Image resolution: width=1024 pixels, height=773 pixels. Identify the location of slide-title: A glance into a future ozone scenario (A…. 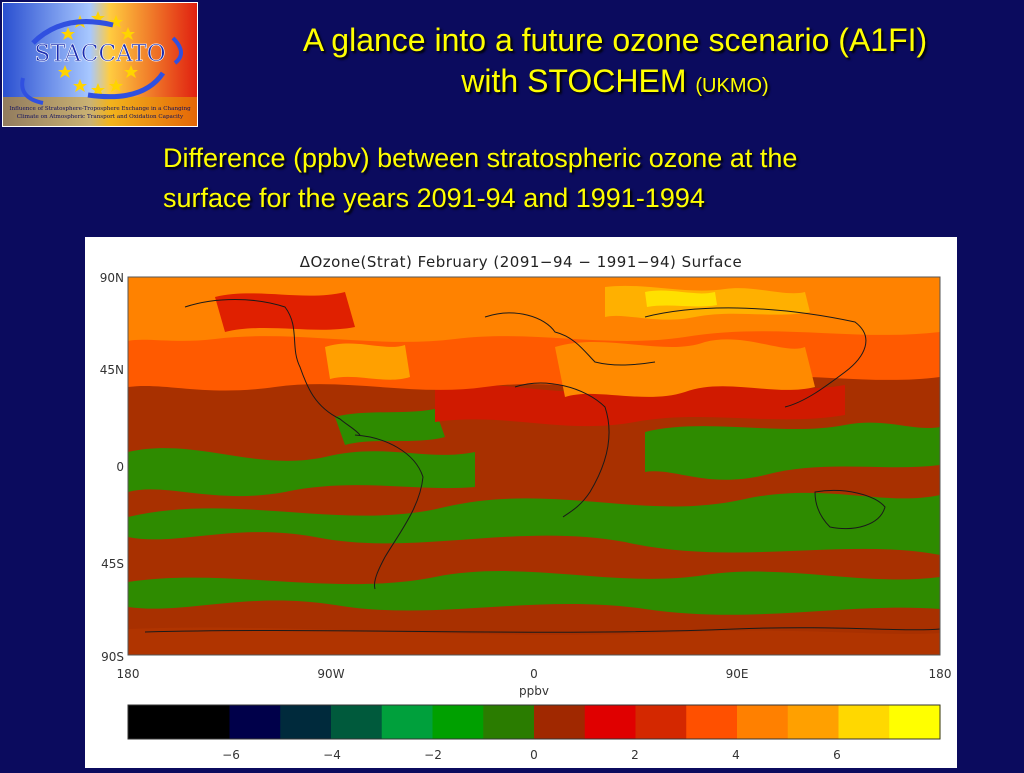
(612, 63).